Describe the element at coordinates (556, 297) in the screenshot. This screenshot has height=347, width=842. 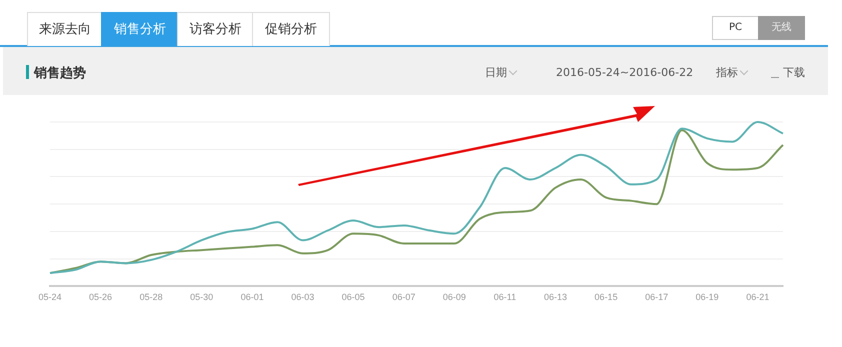
I see `x-tick-label: 06-13` at that location.